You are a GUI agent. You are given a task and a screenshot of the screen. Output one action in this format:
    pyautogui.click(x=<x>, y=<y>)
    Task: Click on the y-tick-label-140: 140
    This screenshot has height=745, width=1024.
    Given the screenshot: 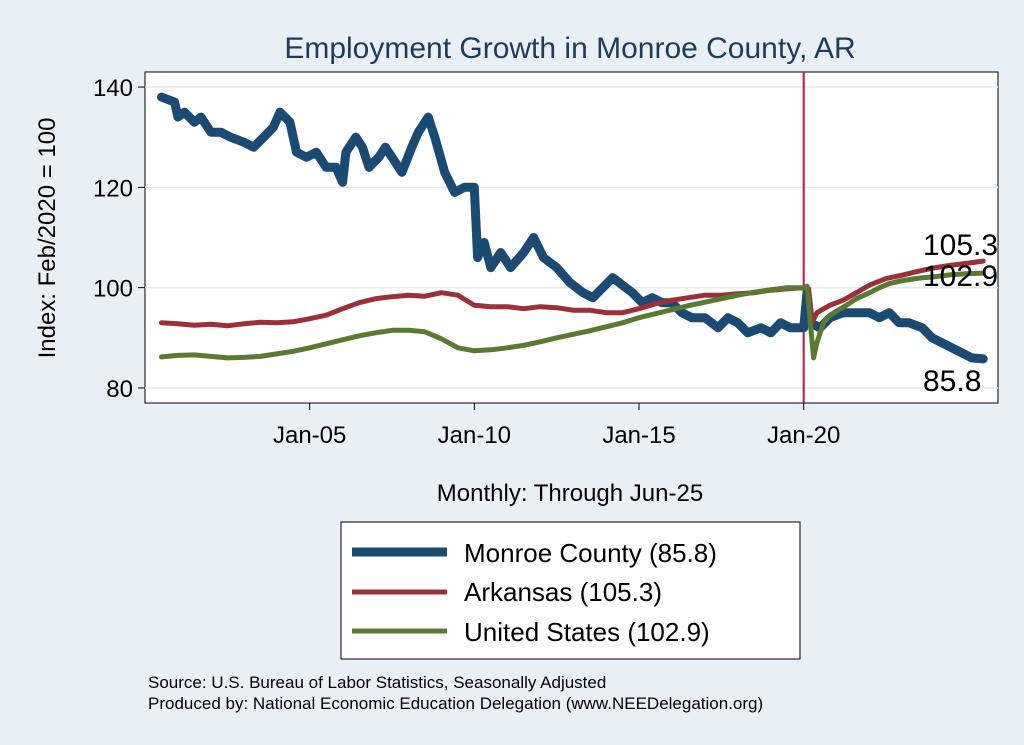 What is the action you would take?
    pyautogui.click(x=113, y=88)
    